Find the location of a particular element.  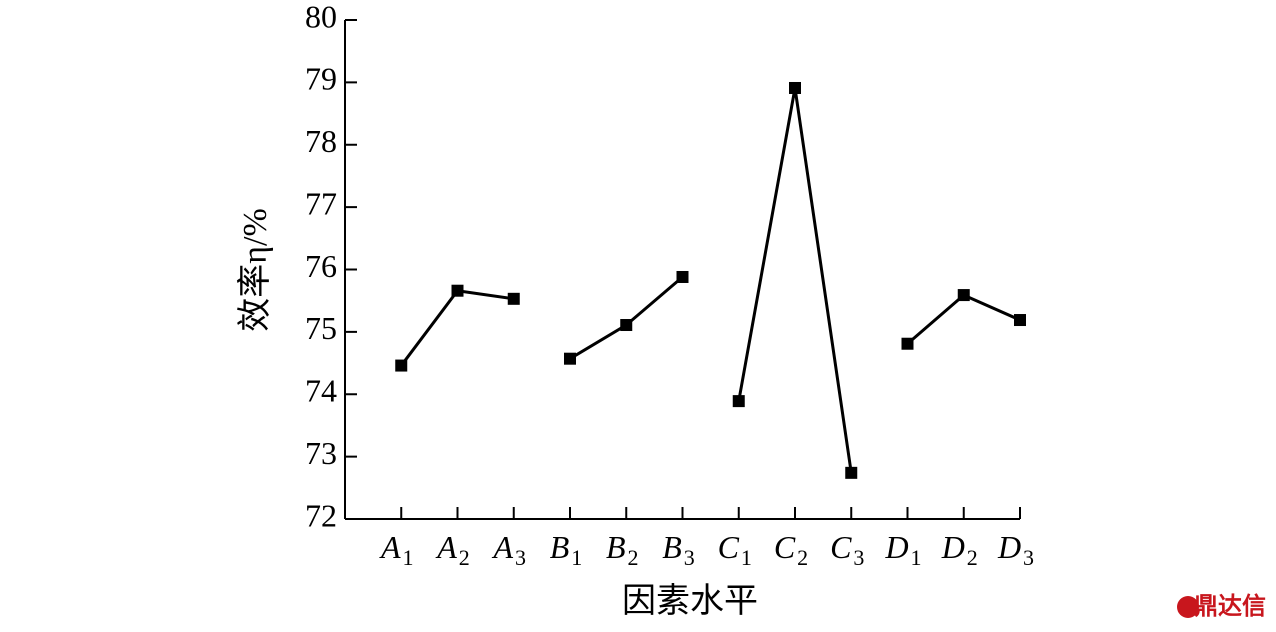

x-tick-label: B3 is located at coordinates (678, 549).